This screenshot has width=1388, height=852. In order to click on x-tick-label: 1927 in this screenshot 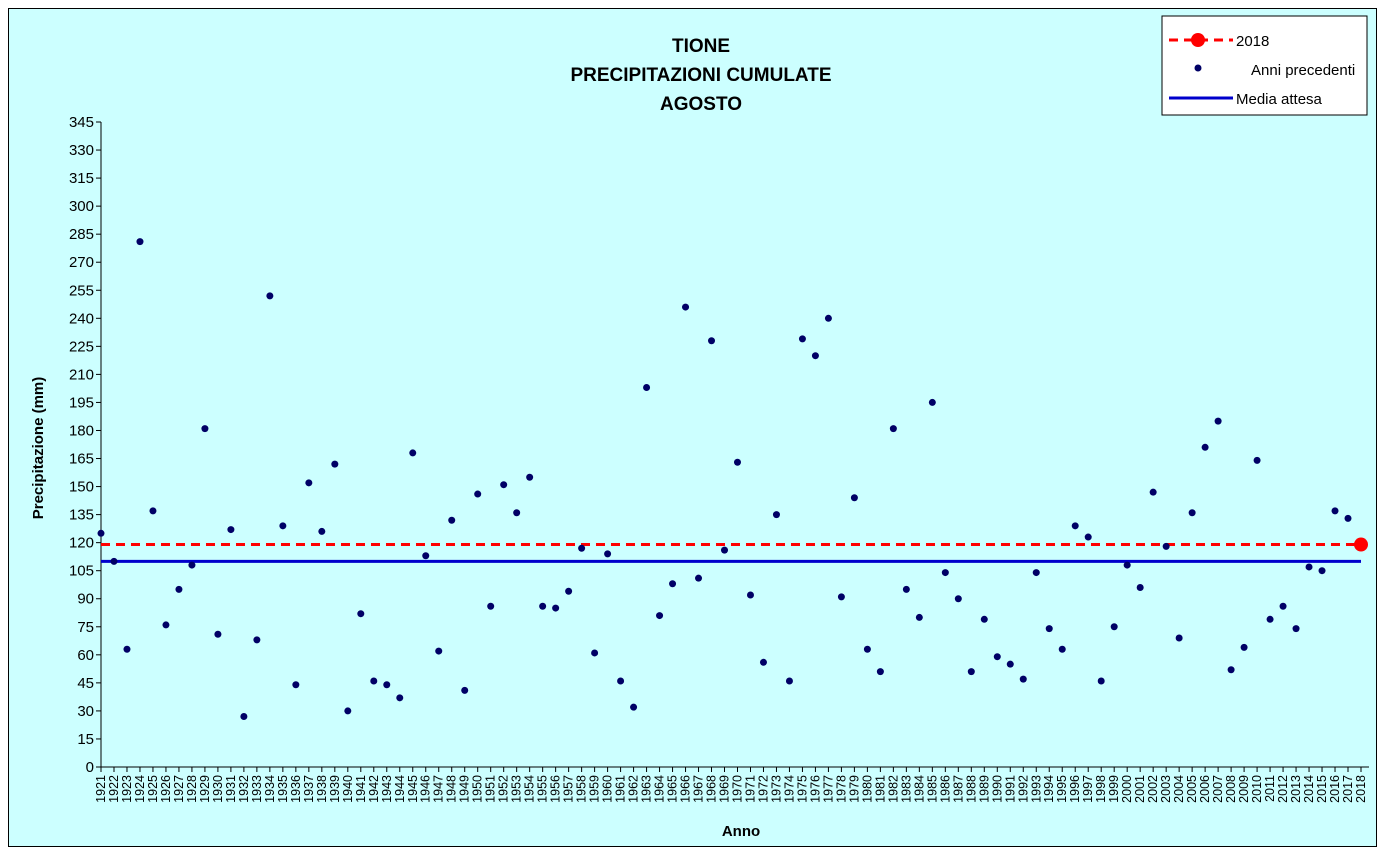, I will do `click(179, 789)`.